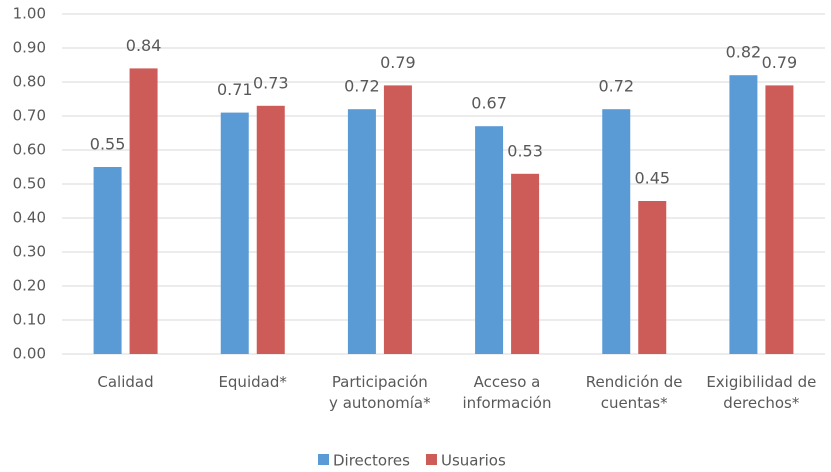 The height and width of the screenshot is (472, 831). I want to click on legend-label: Usuarios, so click(473, 461).